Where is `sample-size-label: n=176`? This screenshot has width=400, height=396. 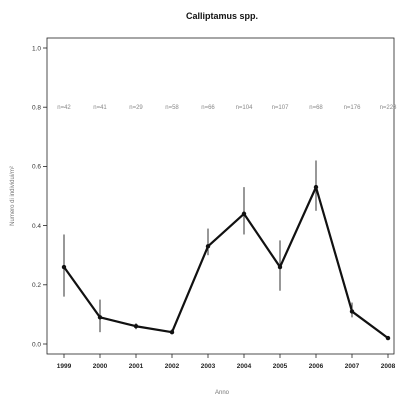
sample-size-label: n=176 is located at coordinates (353, 108).